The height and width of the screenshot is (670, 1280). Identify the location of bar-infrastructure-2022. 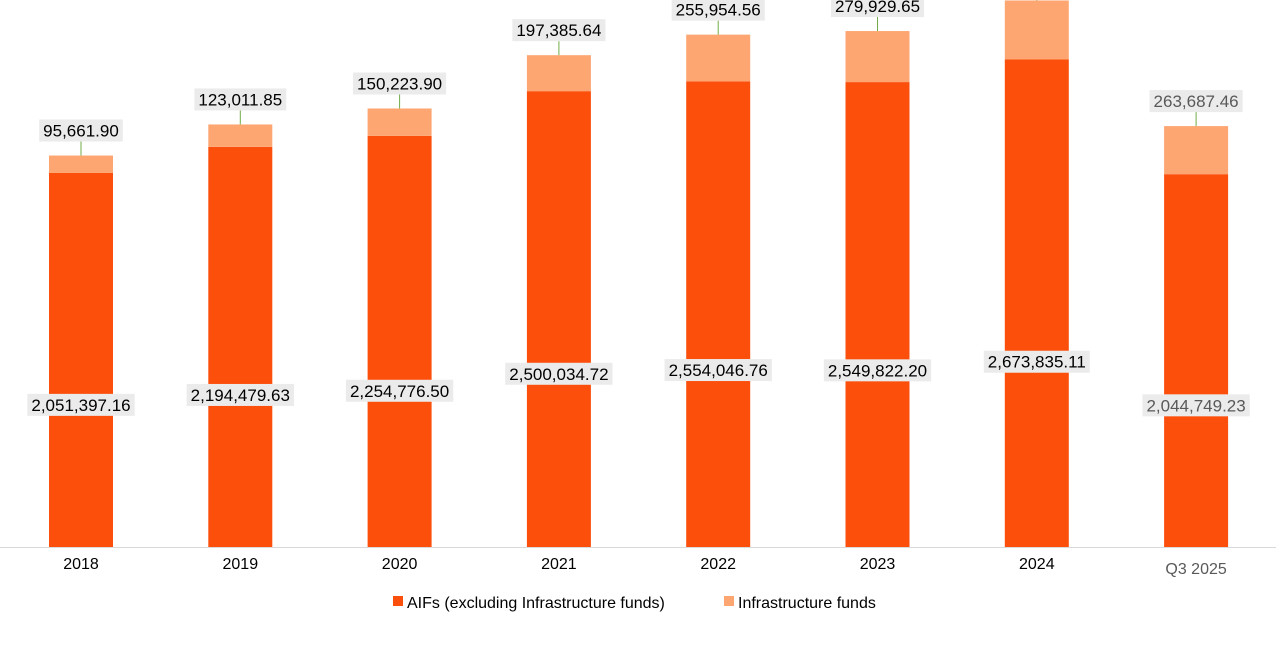
(718, 58).